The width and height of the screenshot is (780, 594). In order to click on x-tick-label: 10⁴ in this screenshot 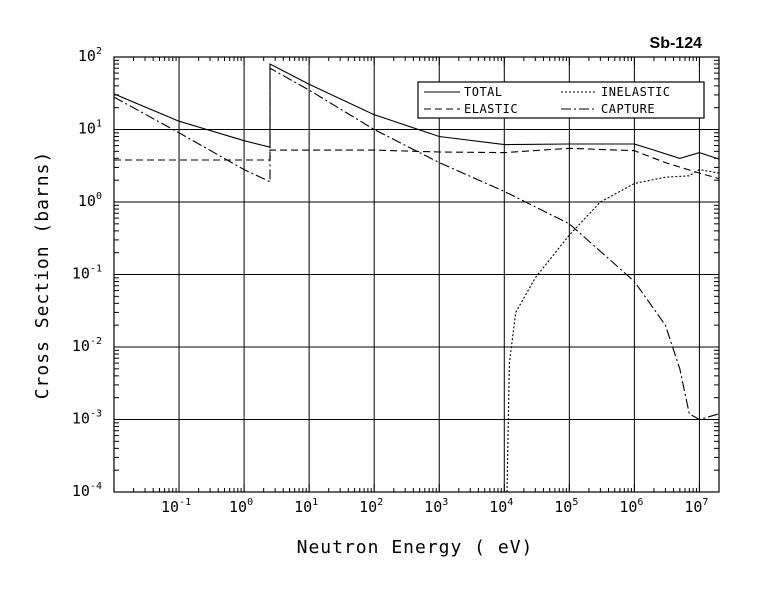, I will do `click(501, 506)`.